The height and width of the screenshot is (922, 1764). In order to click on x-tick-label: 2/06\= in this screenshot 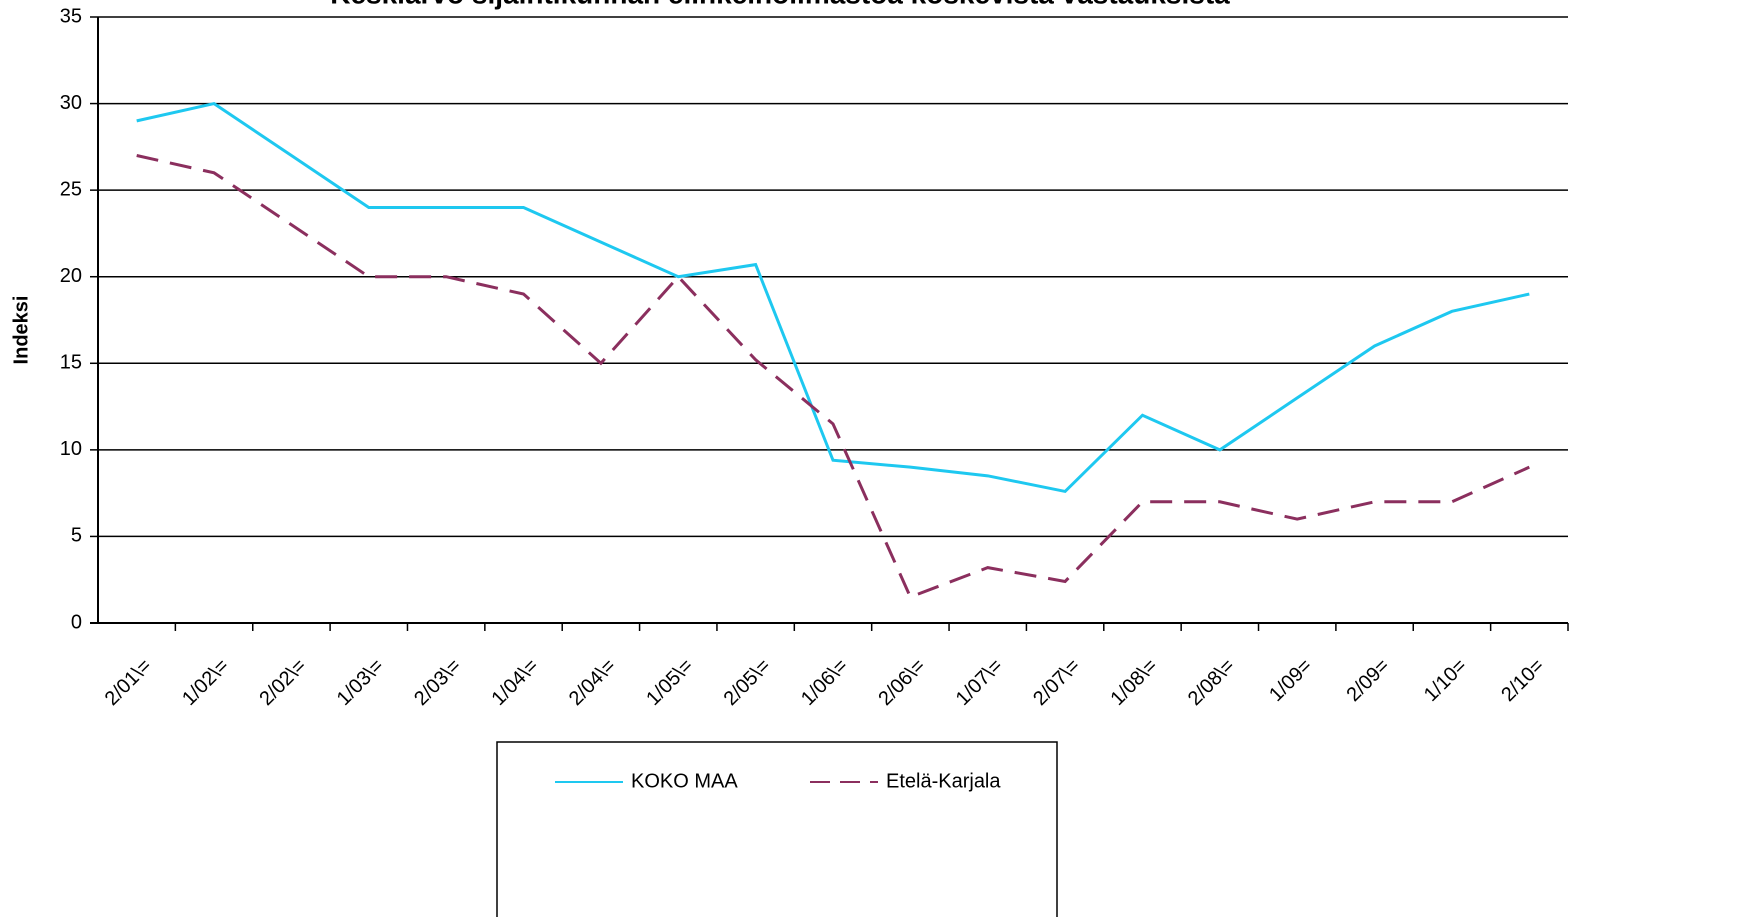, I will do `click(901, 682)`.